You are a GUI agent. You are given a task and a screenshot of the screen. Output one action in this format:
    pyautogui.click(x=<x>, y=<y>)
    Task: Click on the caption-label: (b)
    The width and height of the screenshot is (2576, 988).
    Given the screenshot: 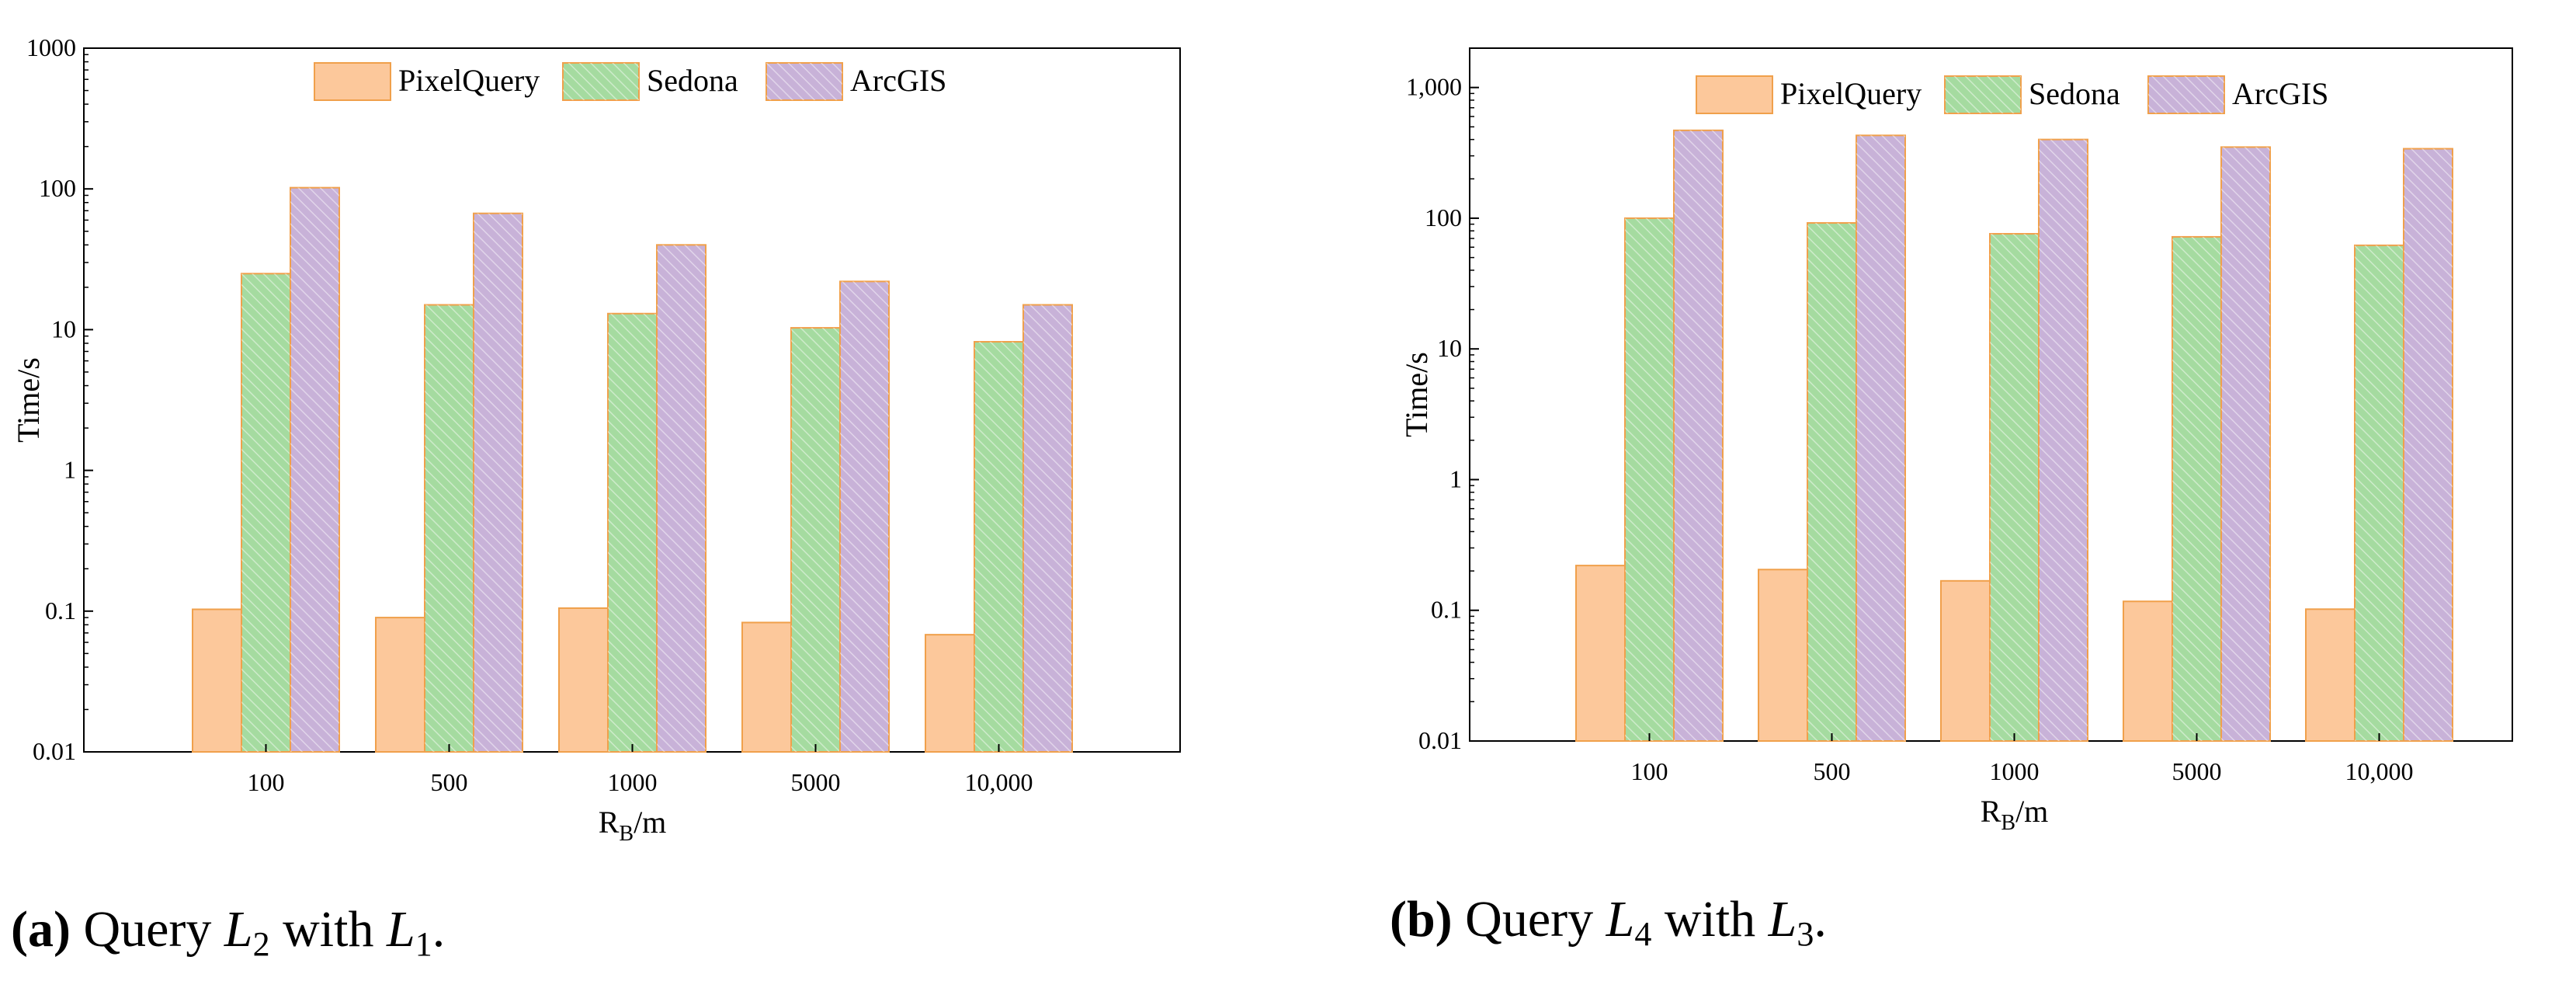 What is the action you would take?
    pyautogui.click(x=1421, y=920)
    